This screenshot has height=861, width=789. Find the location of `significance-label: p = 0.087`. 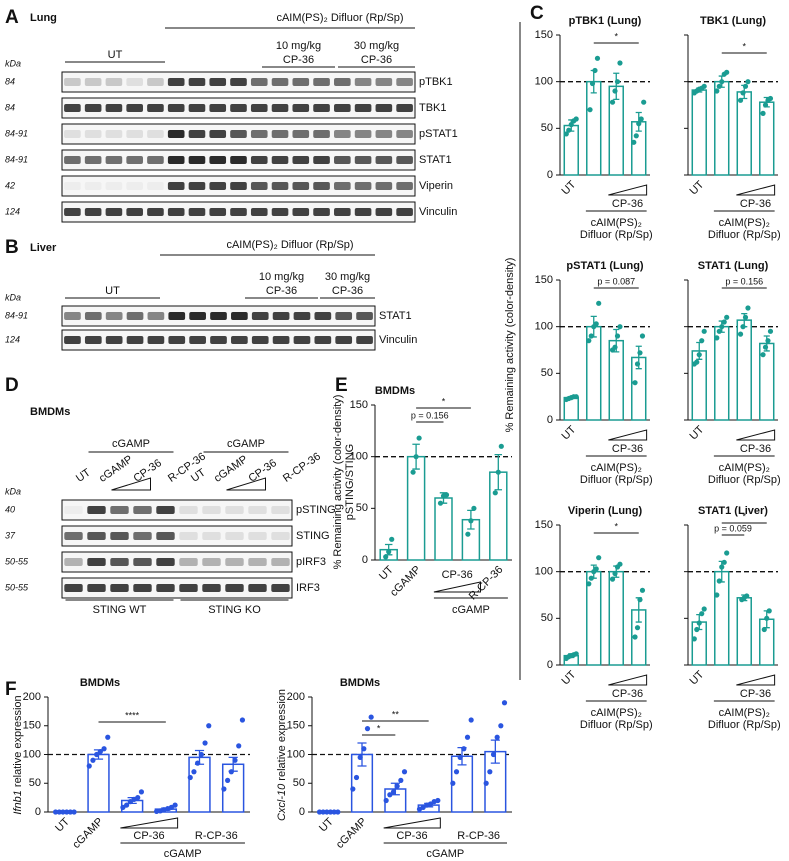

significance-label: p = 0.087 is located at coordinates (616, 281).